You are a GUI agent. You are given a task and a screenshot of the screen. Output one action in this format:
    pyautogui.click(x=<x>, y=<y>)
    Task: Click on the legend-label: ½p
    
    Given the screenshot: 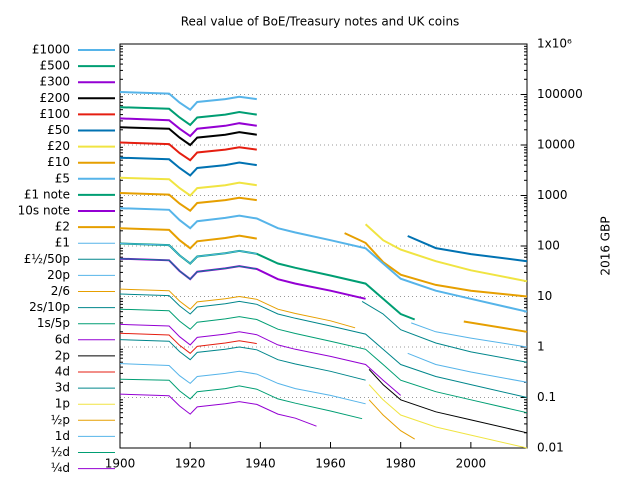 What is the action you would take?
    pyautogui.click(x=60, y=420)
    